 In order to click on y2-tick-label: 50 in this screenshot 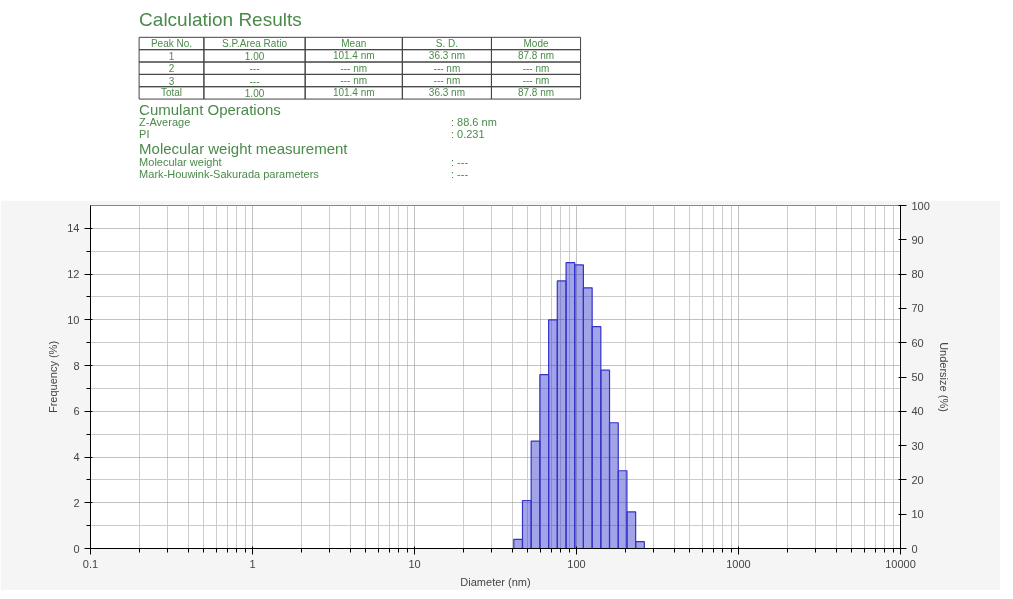, I will do `click(917, 377)`.